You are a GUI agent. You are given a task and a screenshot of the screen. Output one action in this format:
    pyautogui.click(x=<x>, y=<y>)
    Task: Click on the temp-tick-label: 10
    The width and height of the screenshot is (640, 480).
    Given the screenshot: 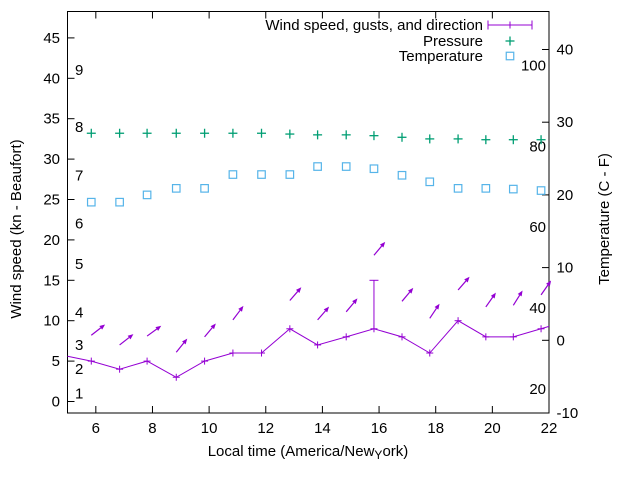 What is the action you would take?
    pyautogui.click(x=565, y=268)
    